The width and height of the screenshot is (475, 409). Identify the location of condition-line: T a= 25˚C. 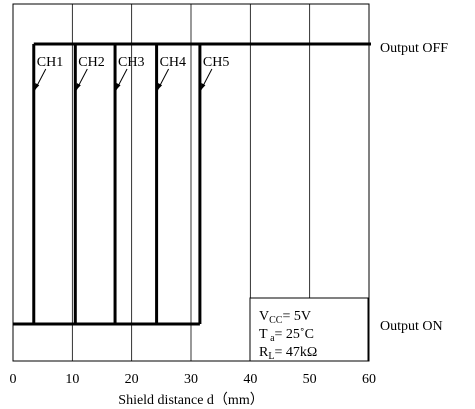
(286, 335).